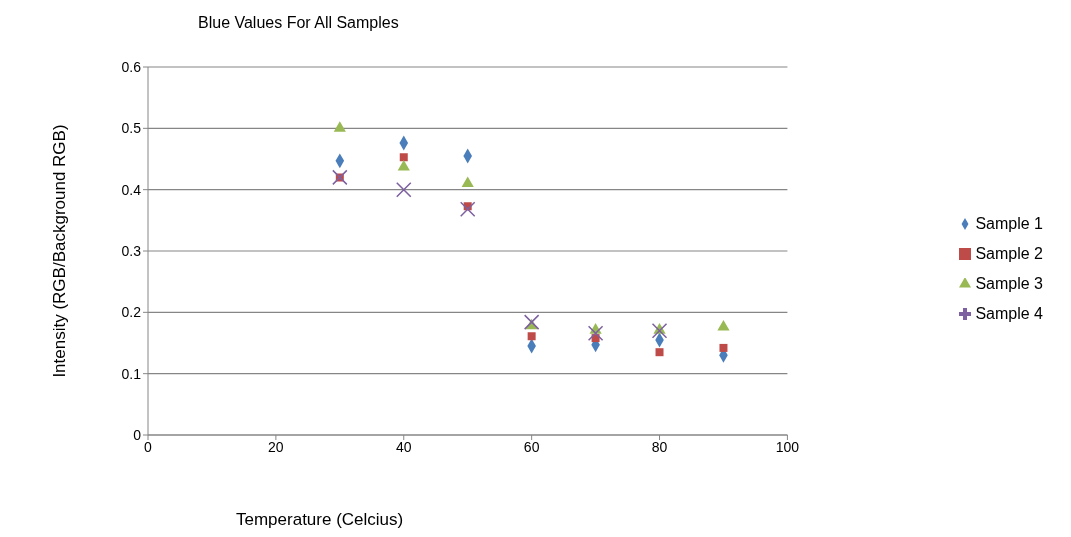 The image size is (1071, 537). Describe the element at coordinates (148, 446) in the screenshot. I see `x-tick-label: 0` at that location.